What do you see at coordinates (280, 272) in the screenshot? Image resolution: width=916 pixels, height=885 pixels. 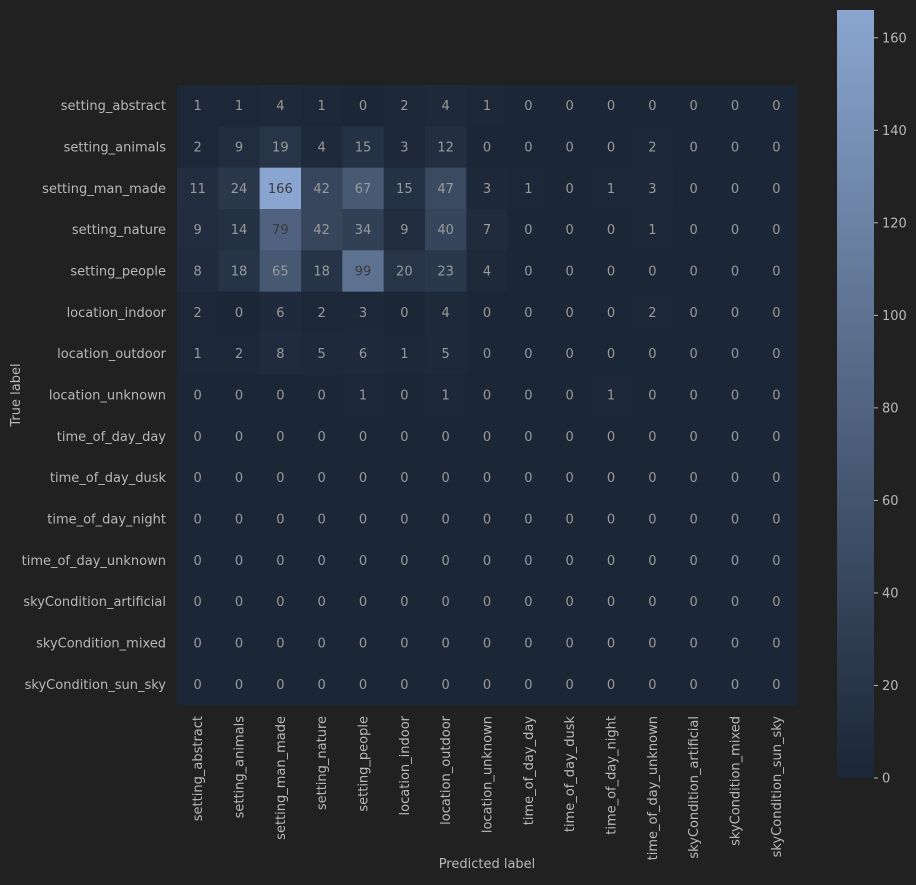 I see `cell-value-label: 65` at bounding box center [280, 272].